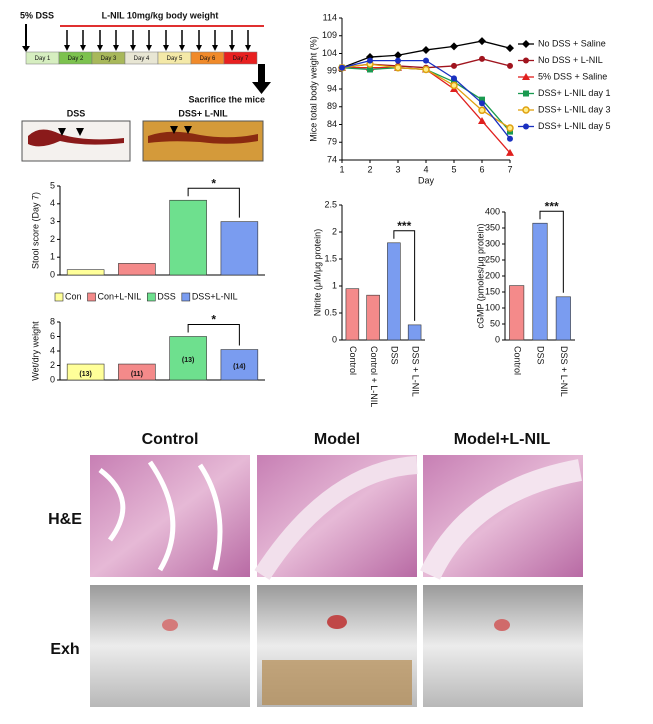 Image resolution: width=653 pixels, height=724 pixels. I want to click on legend-label: DSS+ L-NIL day 3, so click(574, 109).